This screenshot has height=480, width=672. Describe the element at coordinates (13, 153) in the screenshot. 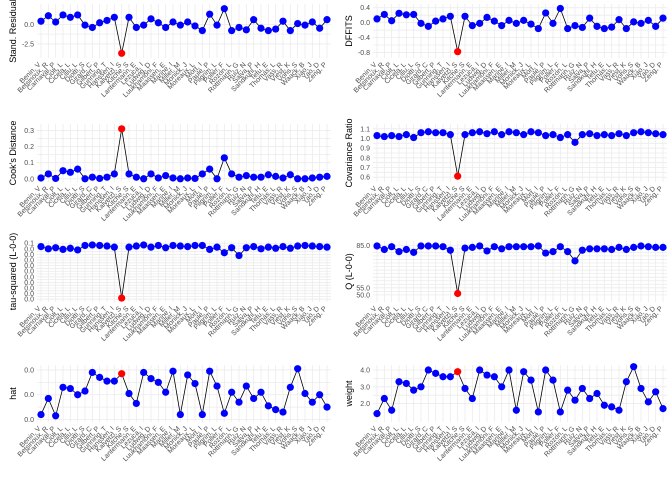

I see `y-axis-title: Cook's Distance` at that location.